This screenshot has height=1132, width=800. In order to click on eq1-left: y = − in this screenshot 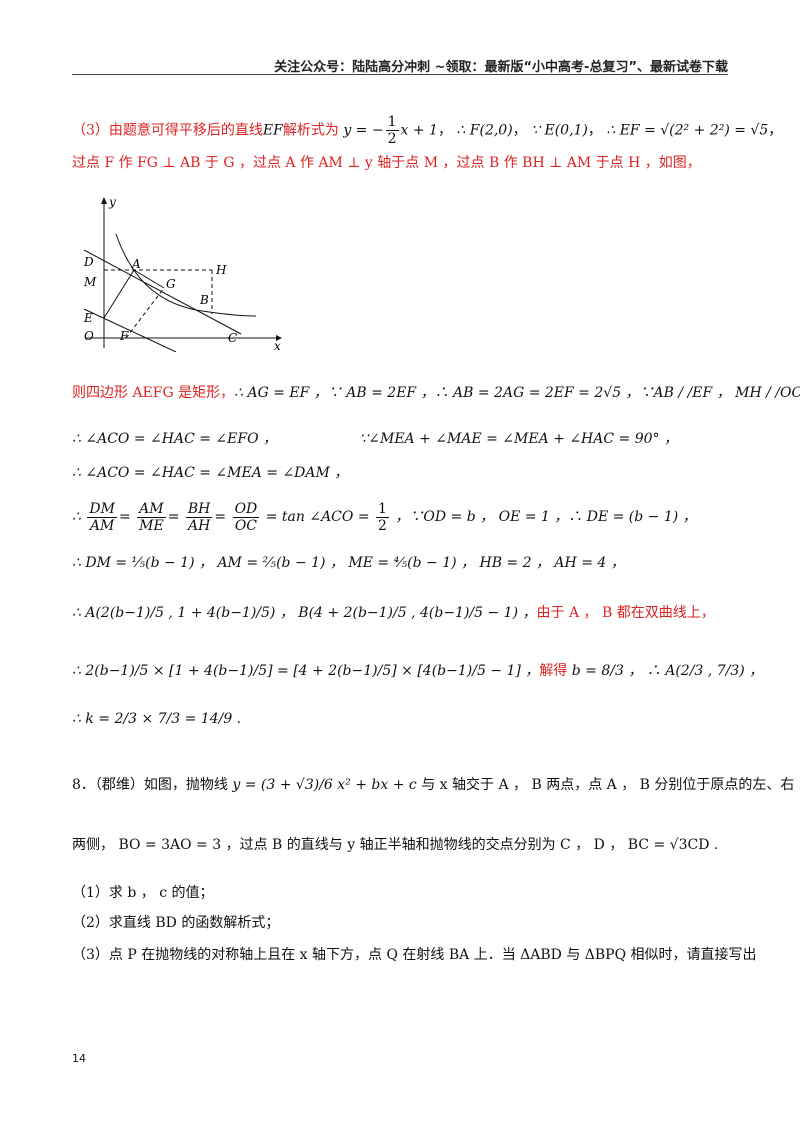, I will do `click(363, 130)`.